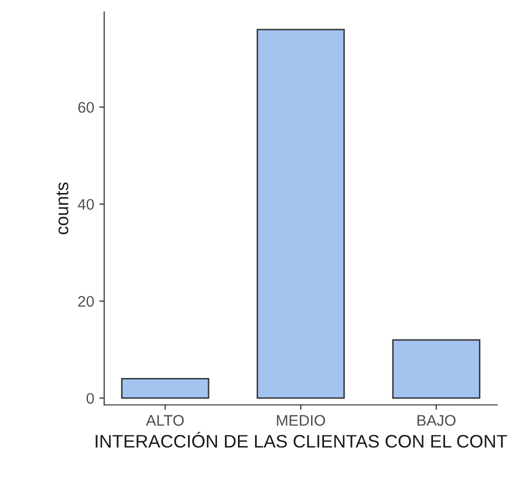  What do you see at coordinates (301, 420) in the screenshot?
I see `x-tick-label: MEDIO` at bounding box center [301, 420].